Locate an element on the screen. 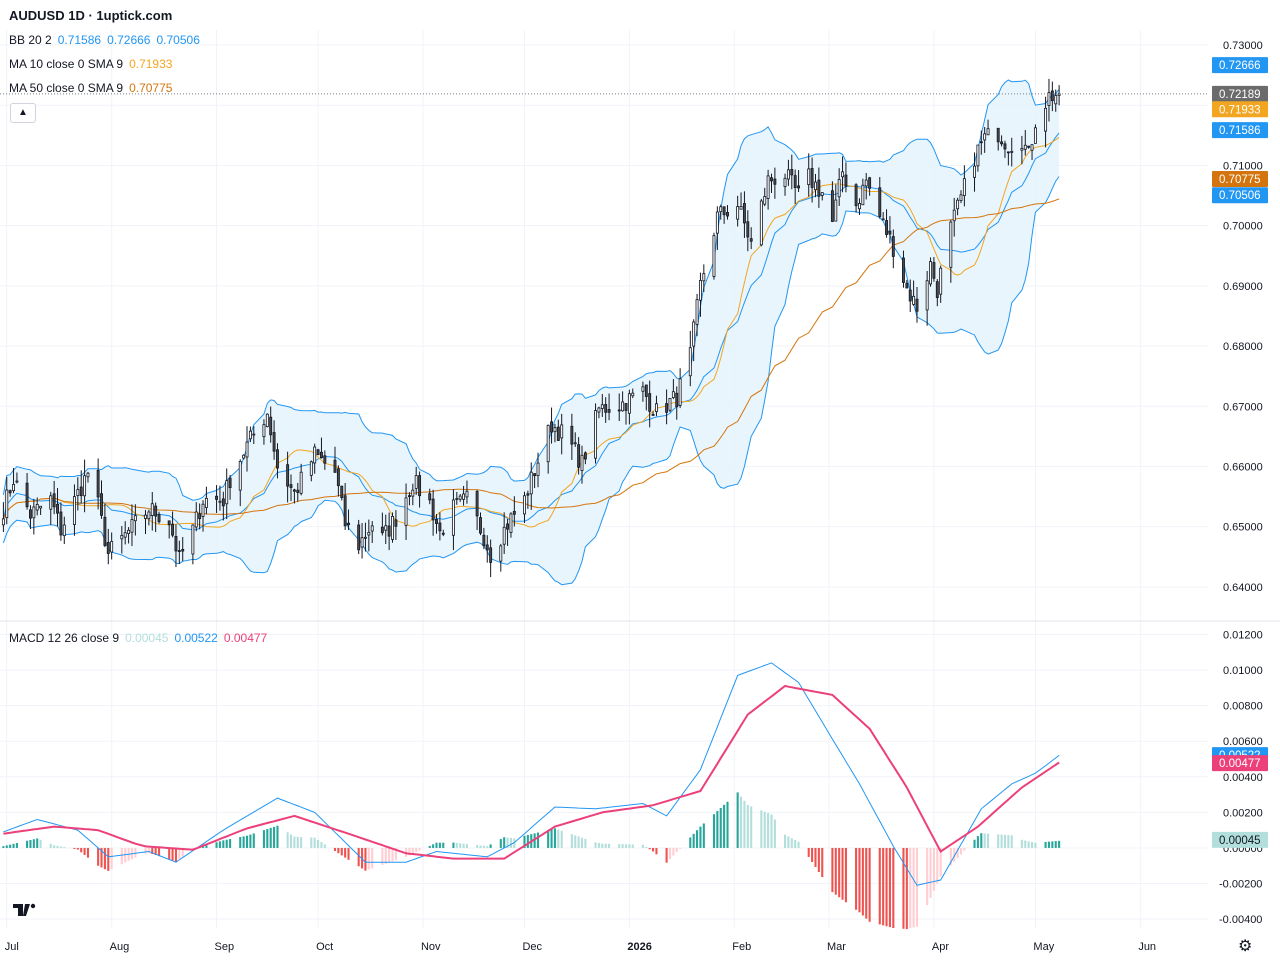  time-axis-label: Mar is located at coordinates (836, 947).